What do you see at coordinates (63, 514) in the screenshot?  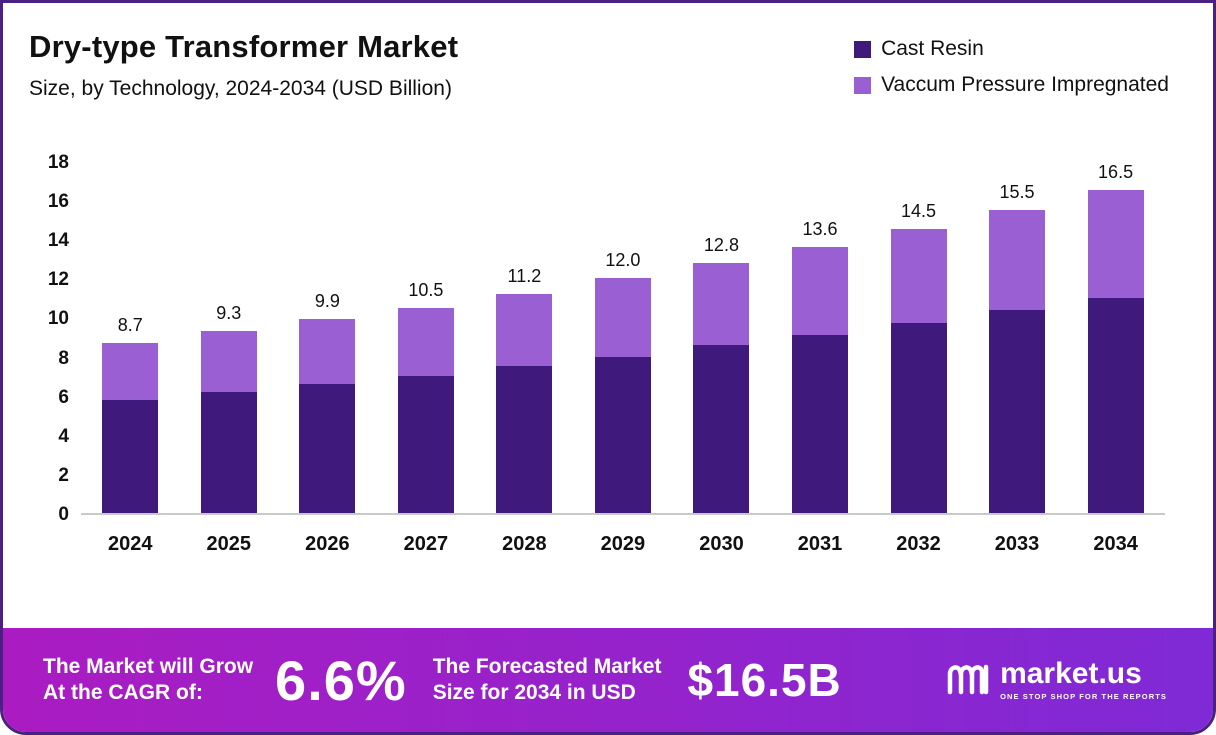 I see `y-axis-tick-label: 0` at bounding box center [63, 514].